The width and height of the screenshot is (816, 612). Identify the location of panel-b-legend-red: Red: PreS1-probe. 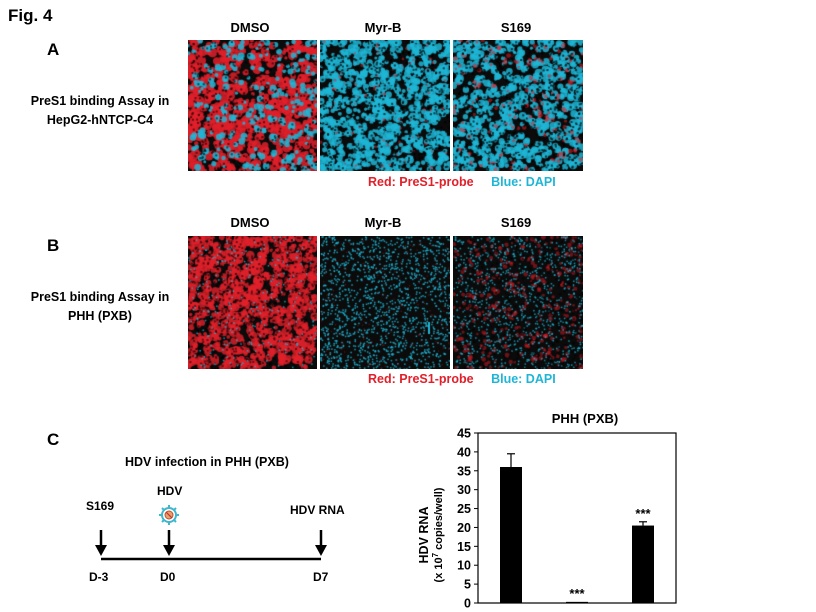
(421, 379).